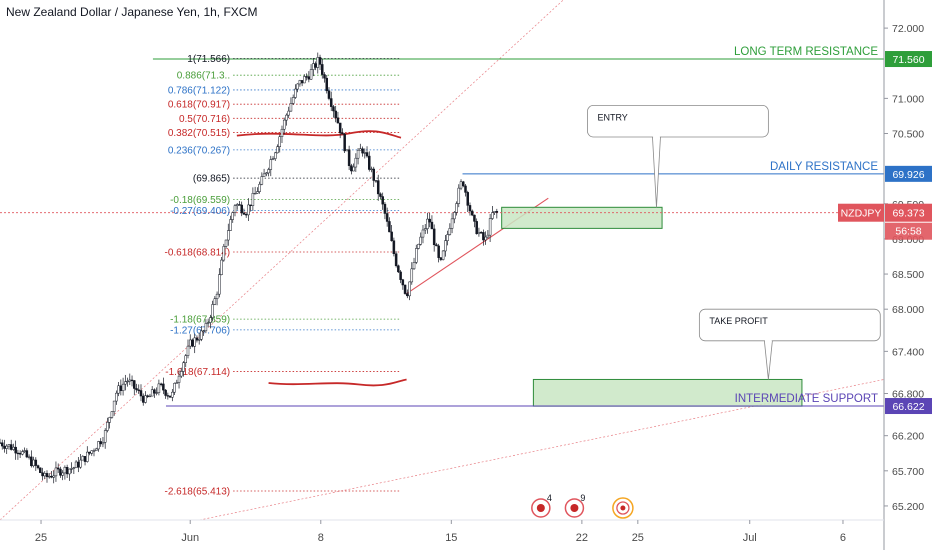 The width and height of the screenshot is (932, 555). Describe the element at coordinates (824, 167) in the screenshot. I see `level-label-1: DAILY RESISTANCE` at that location.